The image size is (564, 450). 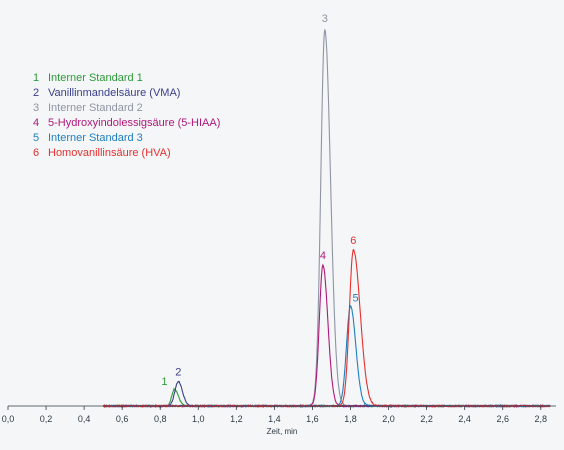 I want to click on x-tick-label: 1,6, so click(x=312, y=419).